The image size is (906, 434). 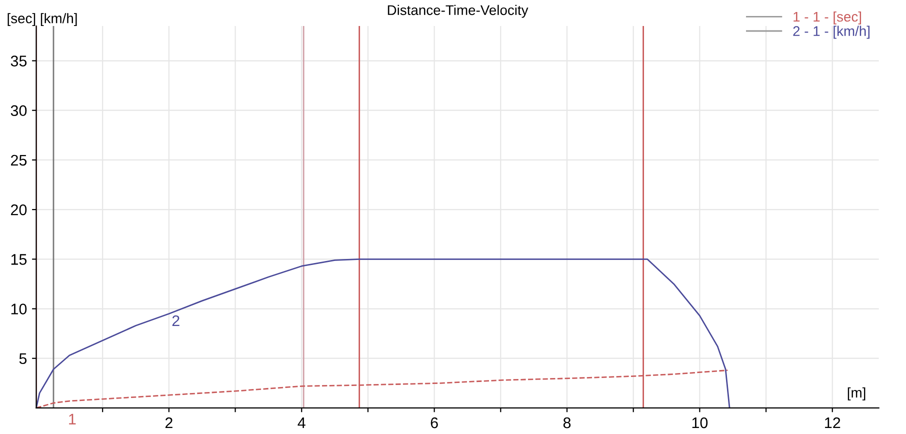 I want to click on x-tick-label: 2, so click(x=168, y=422).